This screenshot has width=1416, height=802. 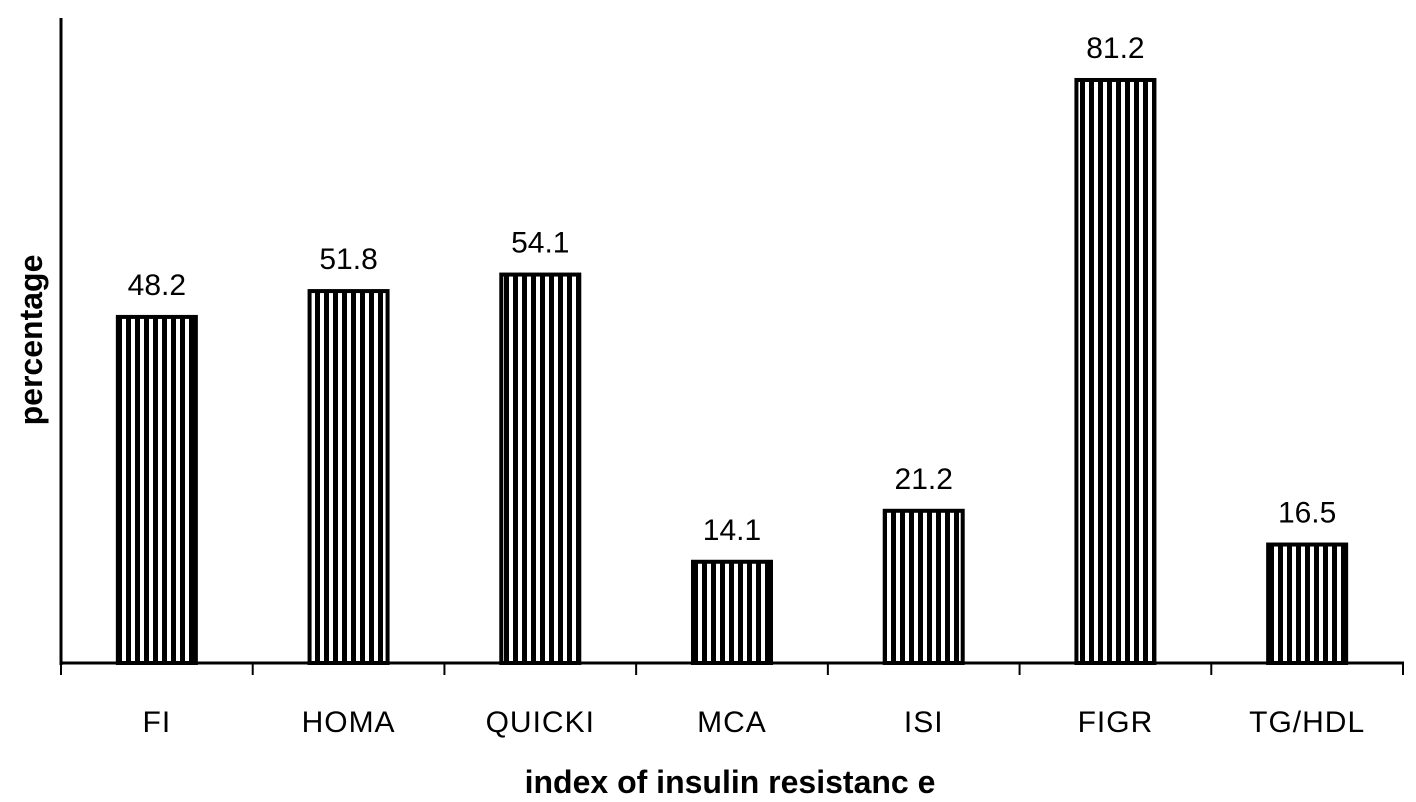 What do you see at coordinates (1116, 722) in the screenshot?
I see `x-tick-label: FIGR` at bounding box center [1116, 722].